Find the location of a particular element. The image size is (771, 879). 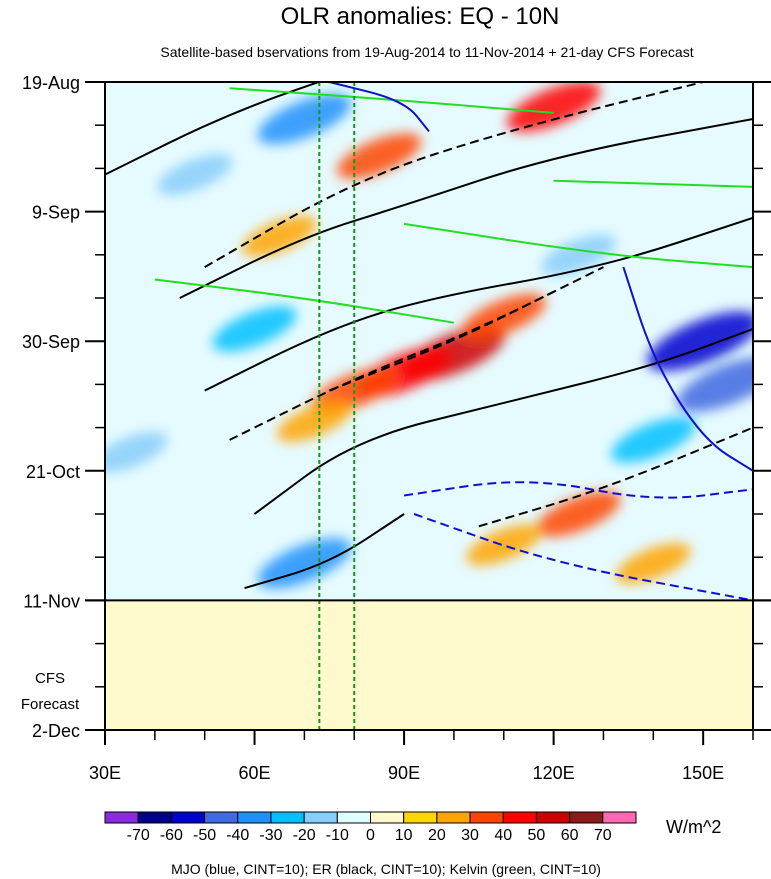

x-tick-label: 120E is located at coordinates (554, 773).